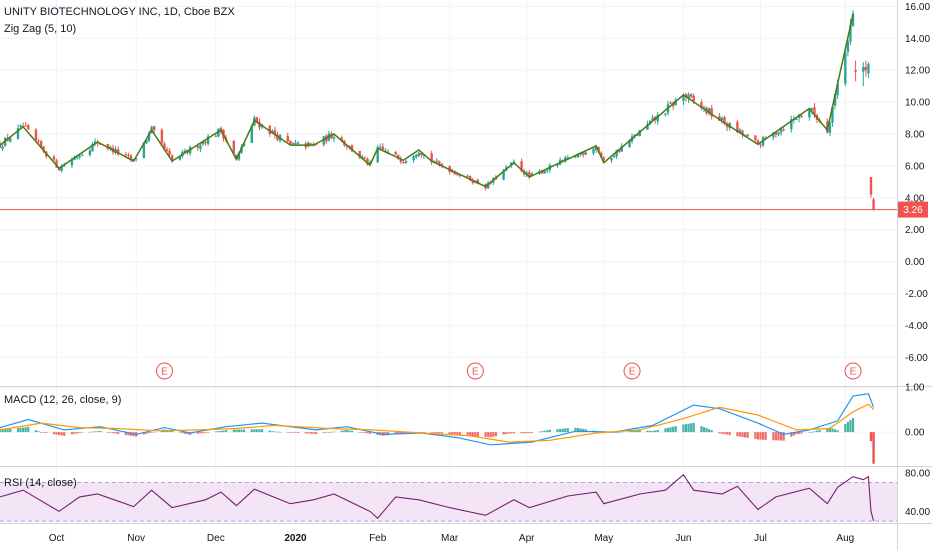  Describe the element at coordinates (915, 134) in the screenshot. I see `price-tick-label: 8.00` at that location.